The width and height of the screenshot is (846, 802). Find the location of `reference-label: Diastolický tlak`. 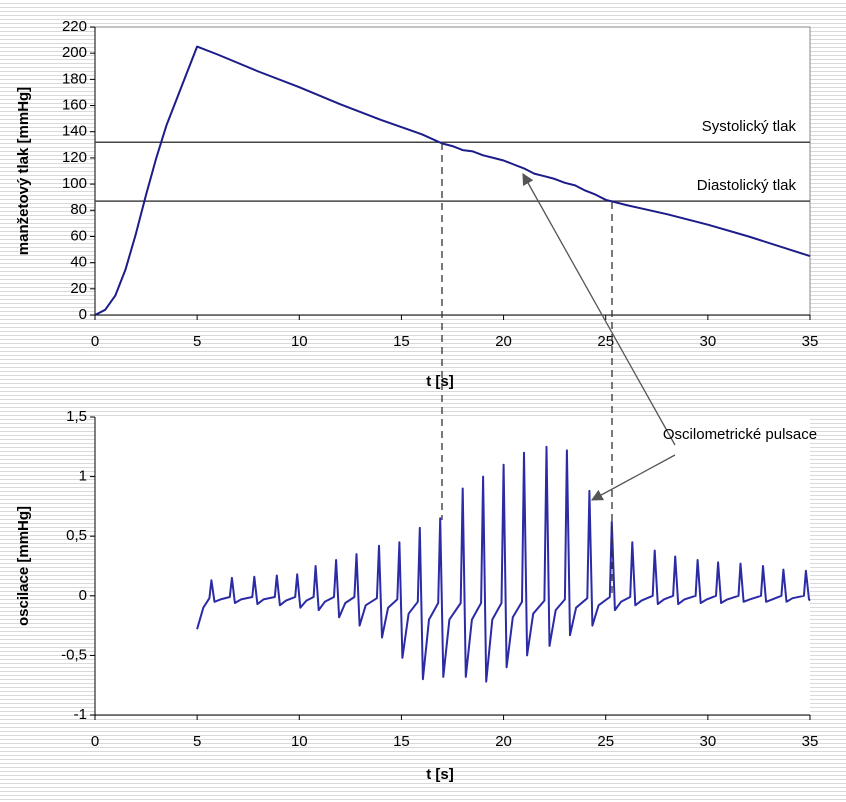

reference-label: Diastolický tlak is located at coordinates (747, 185).